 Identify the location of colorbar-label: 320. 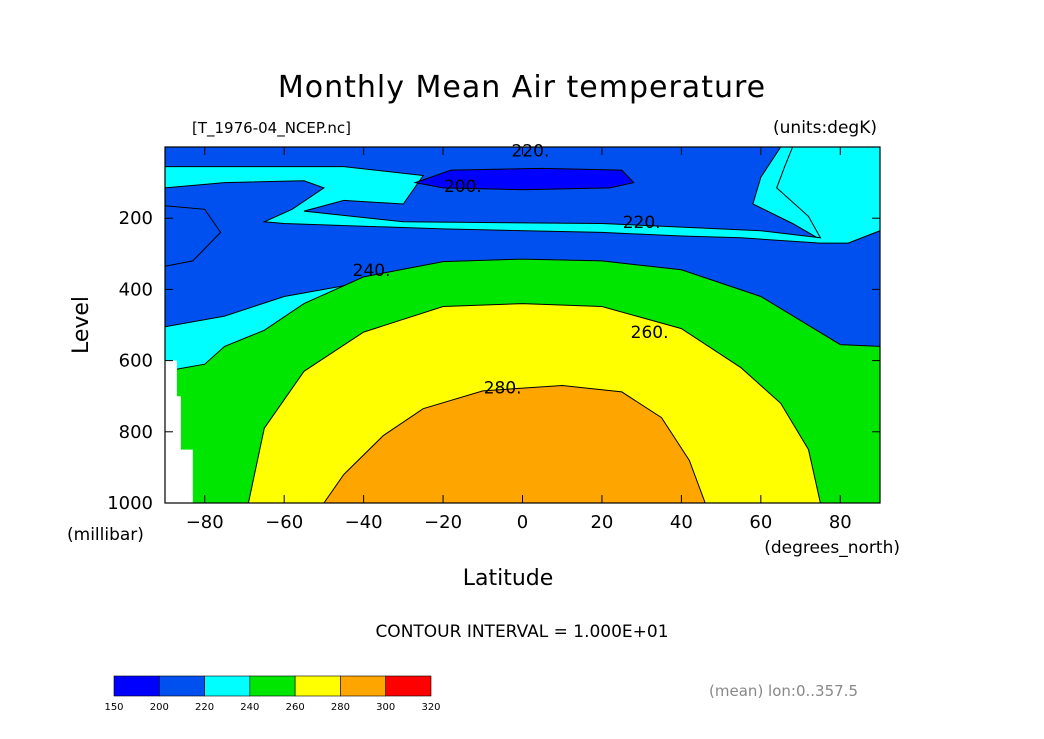
(430, 707).